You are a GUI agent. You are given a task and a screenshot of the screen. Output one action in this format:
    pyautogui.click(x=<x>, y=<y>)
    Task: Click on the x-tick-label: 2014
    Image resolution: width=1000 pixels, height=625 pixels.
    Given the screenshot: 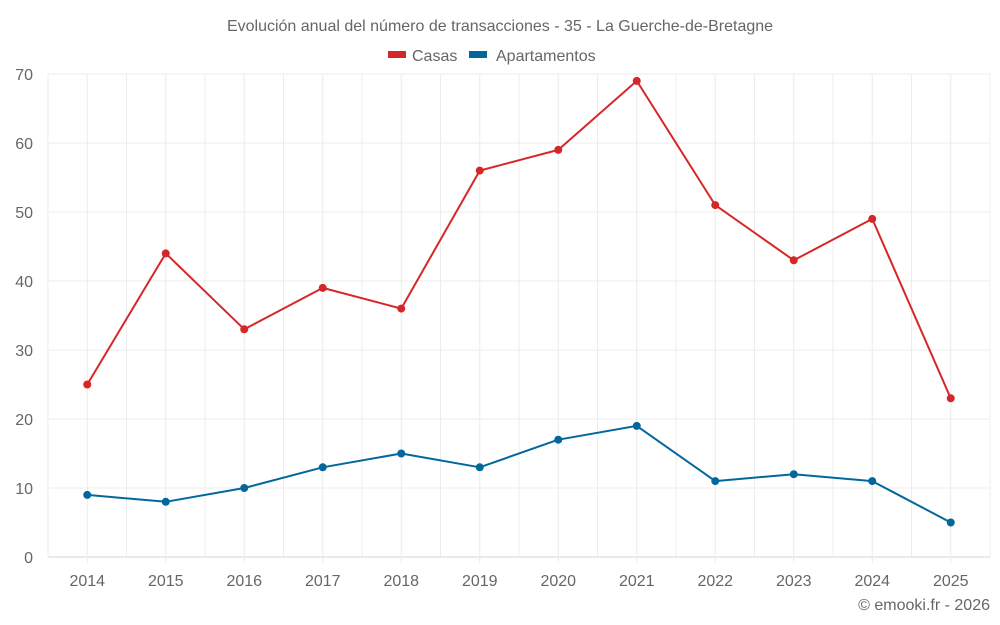 What is the action you would take?
    pyautogui.click(x=87, y=581)
    